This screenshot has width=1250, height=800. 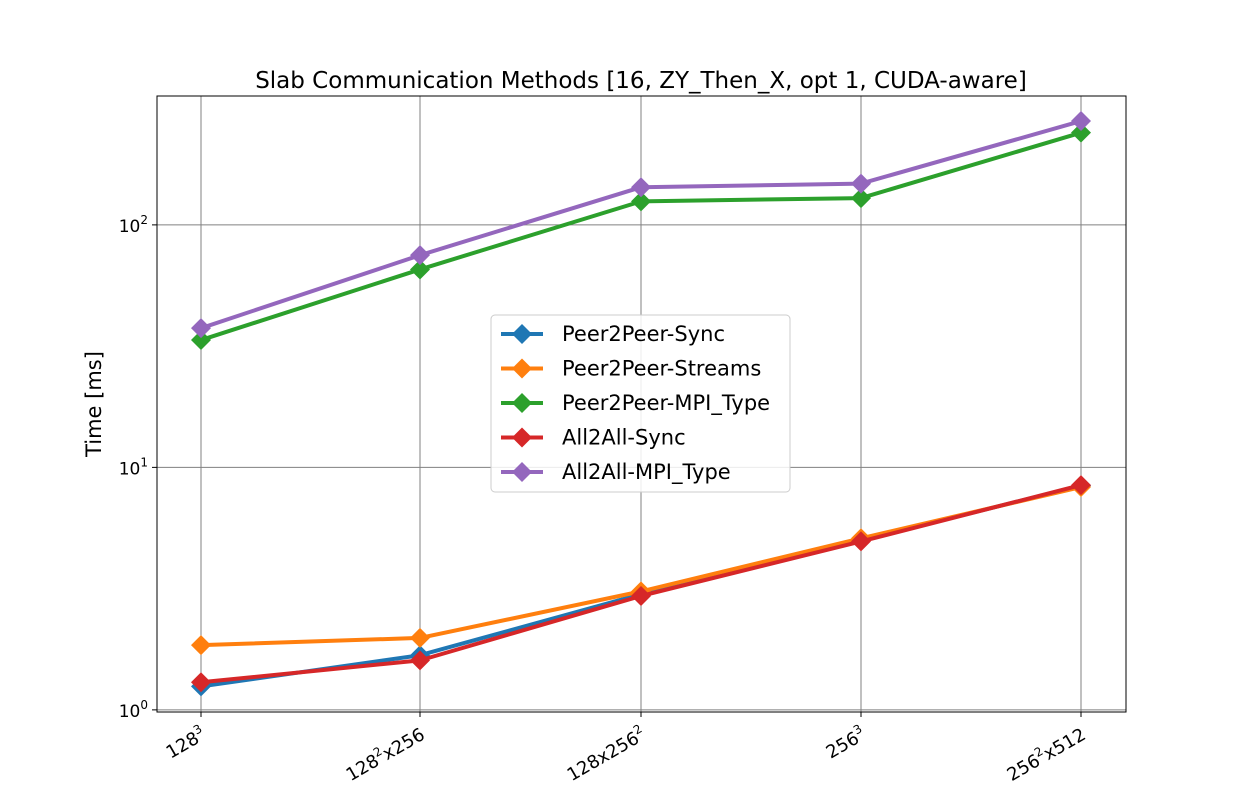 I want to click on legend-box, so click(x=640, y=403).